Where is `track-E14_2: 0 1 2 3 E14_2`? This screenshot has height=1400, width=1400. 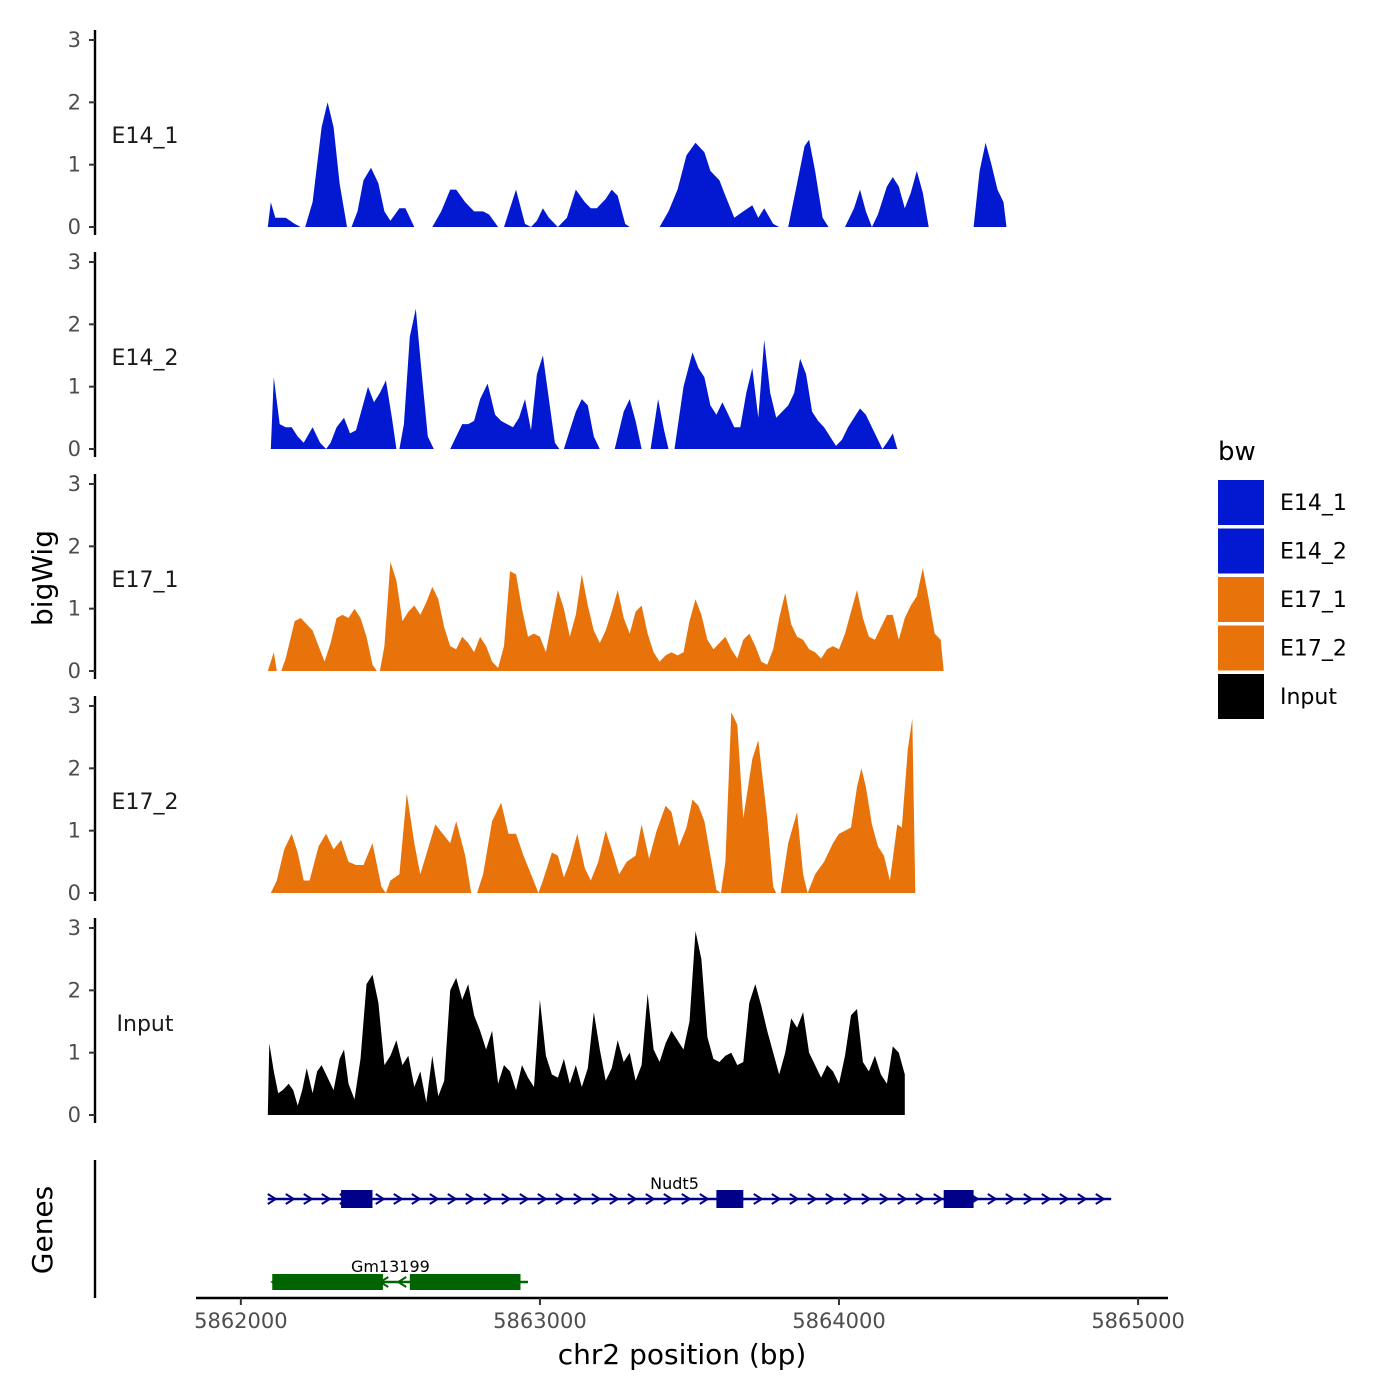 track-E14_2: 0 1 2 3 E14_2 is located at coordinates (483, 355).